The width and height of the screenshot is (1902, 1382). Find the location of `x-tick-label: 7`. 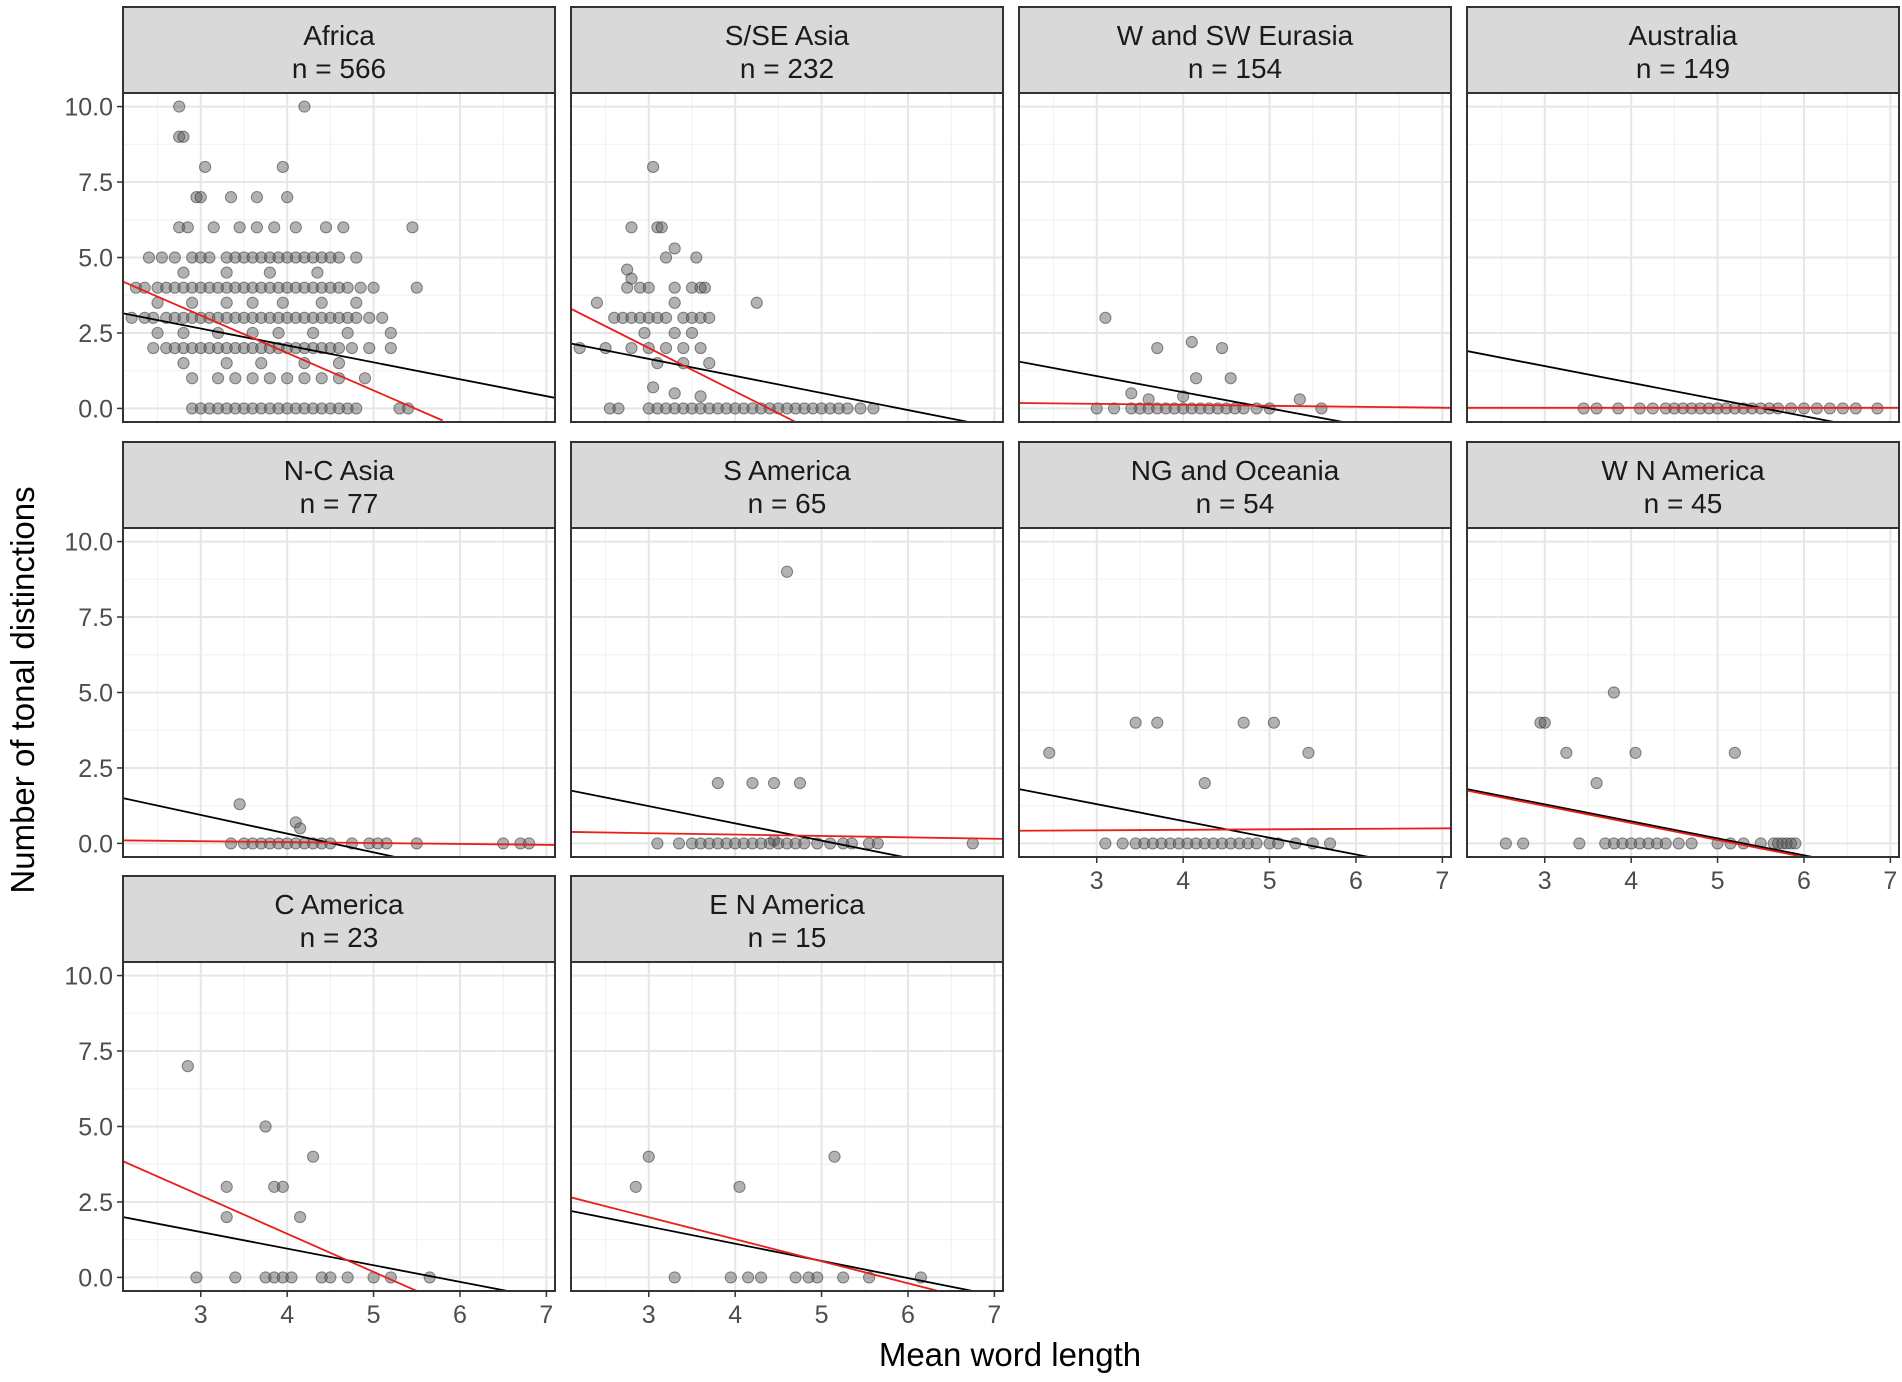

x-tick-label: 7 is located at coordinates (994, 1315).